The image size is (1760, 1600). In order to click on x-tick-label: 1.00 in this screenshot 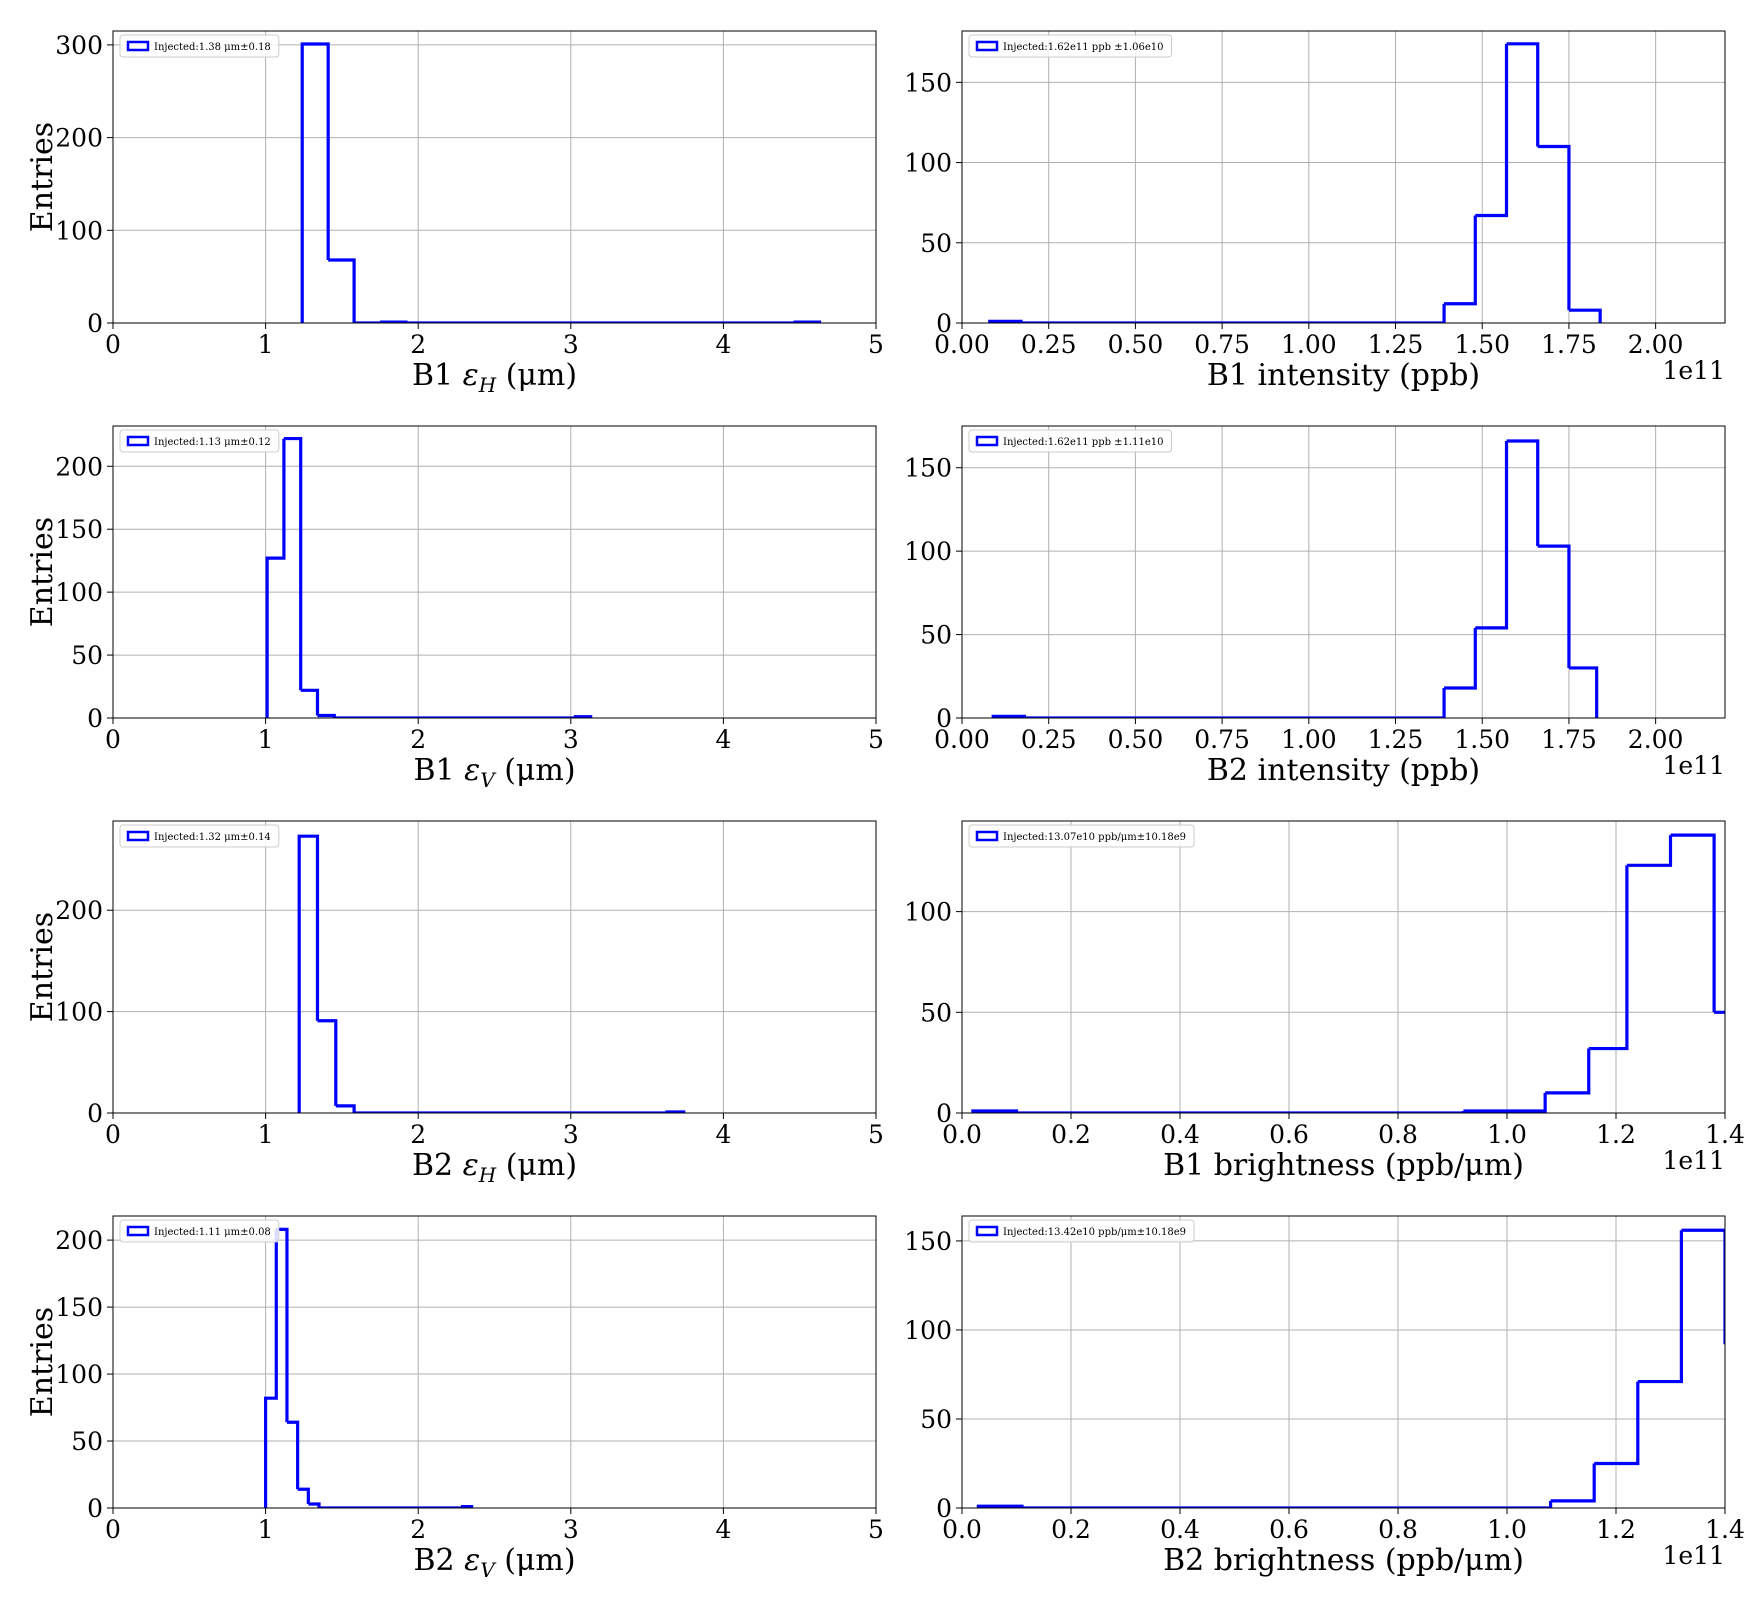, I will do `click(1309, 344)`.